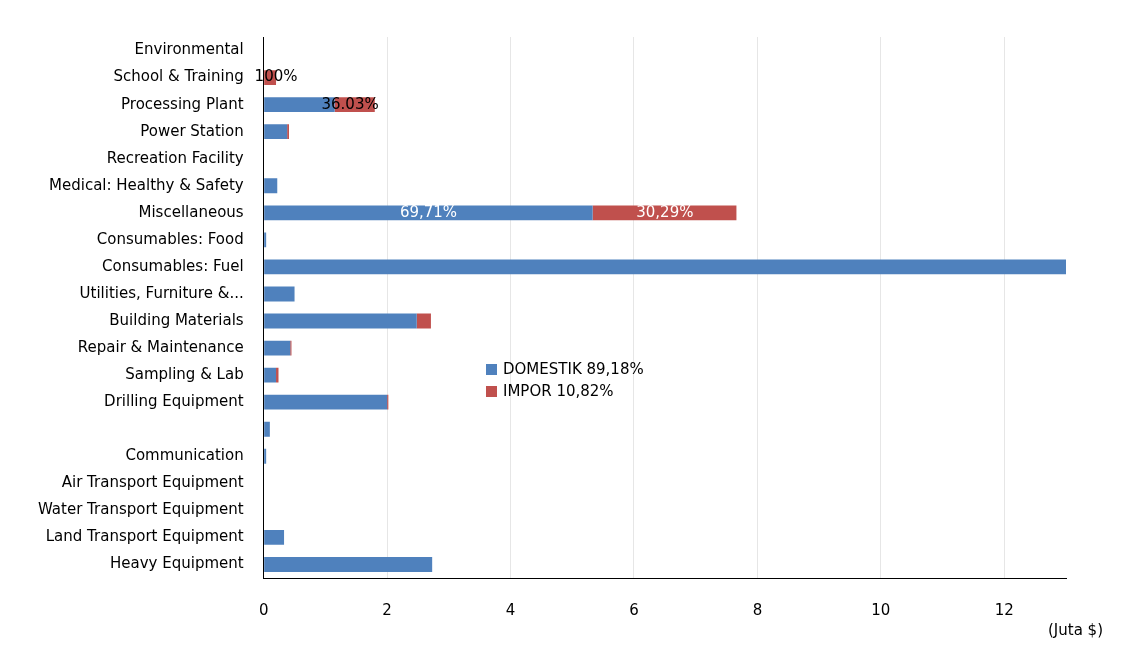  Describe the element at coordinates (757, 609) in the screenshot. I see `x-tick-label: 8` at that location.